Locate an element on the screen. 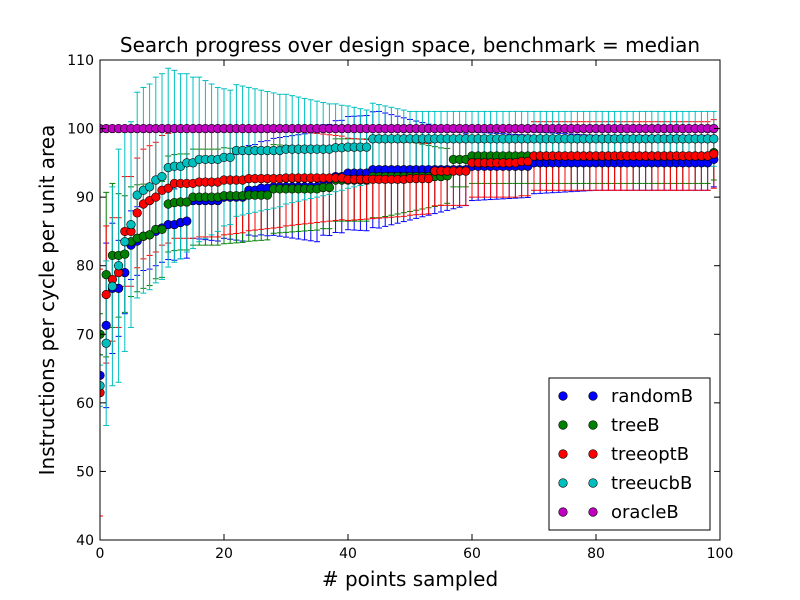 This screenshot has height=600, width=800. legend-label: randomB is located at coordinates (652, 396).